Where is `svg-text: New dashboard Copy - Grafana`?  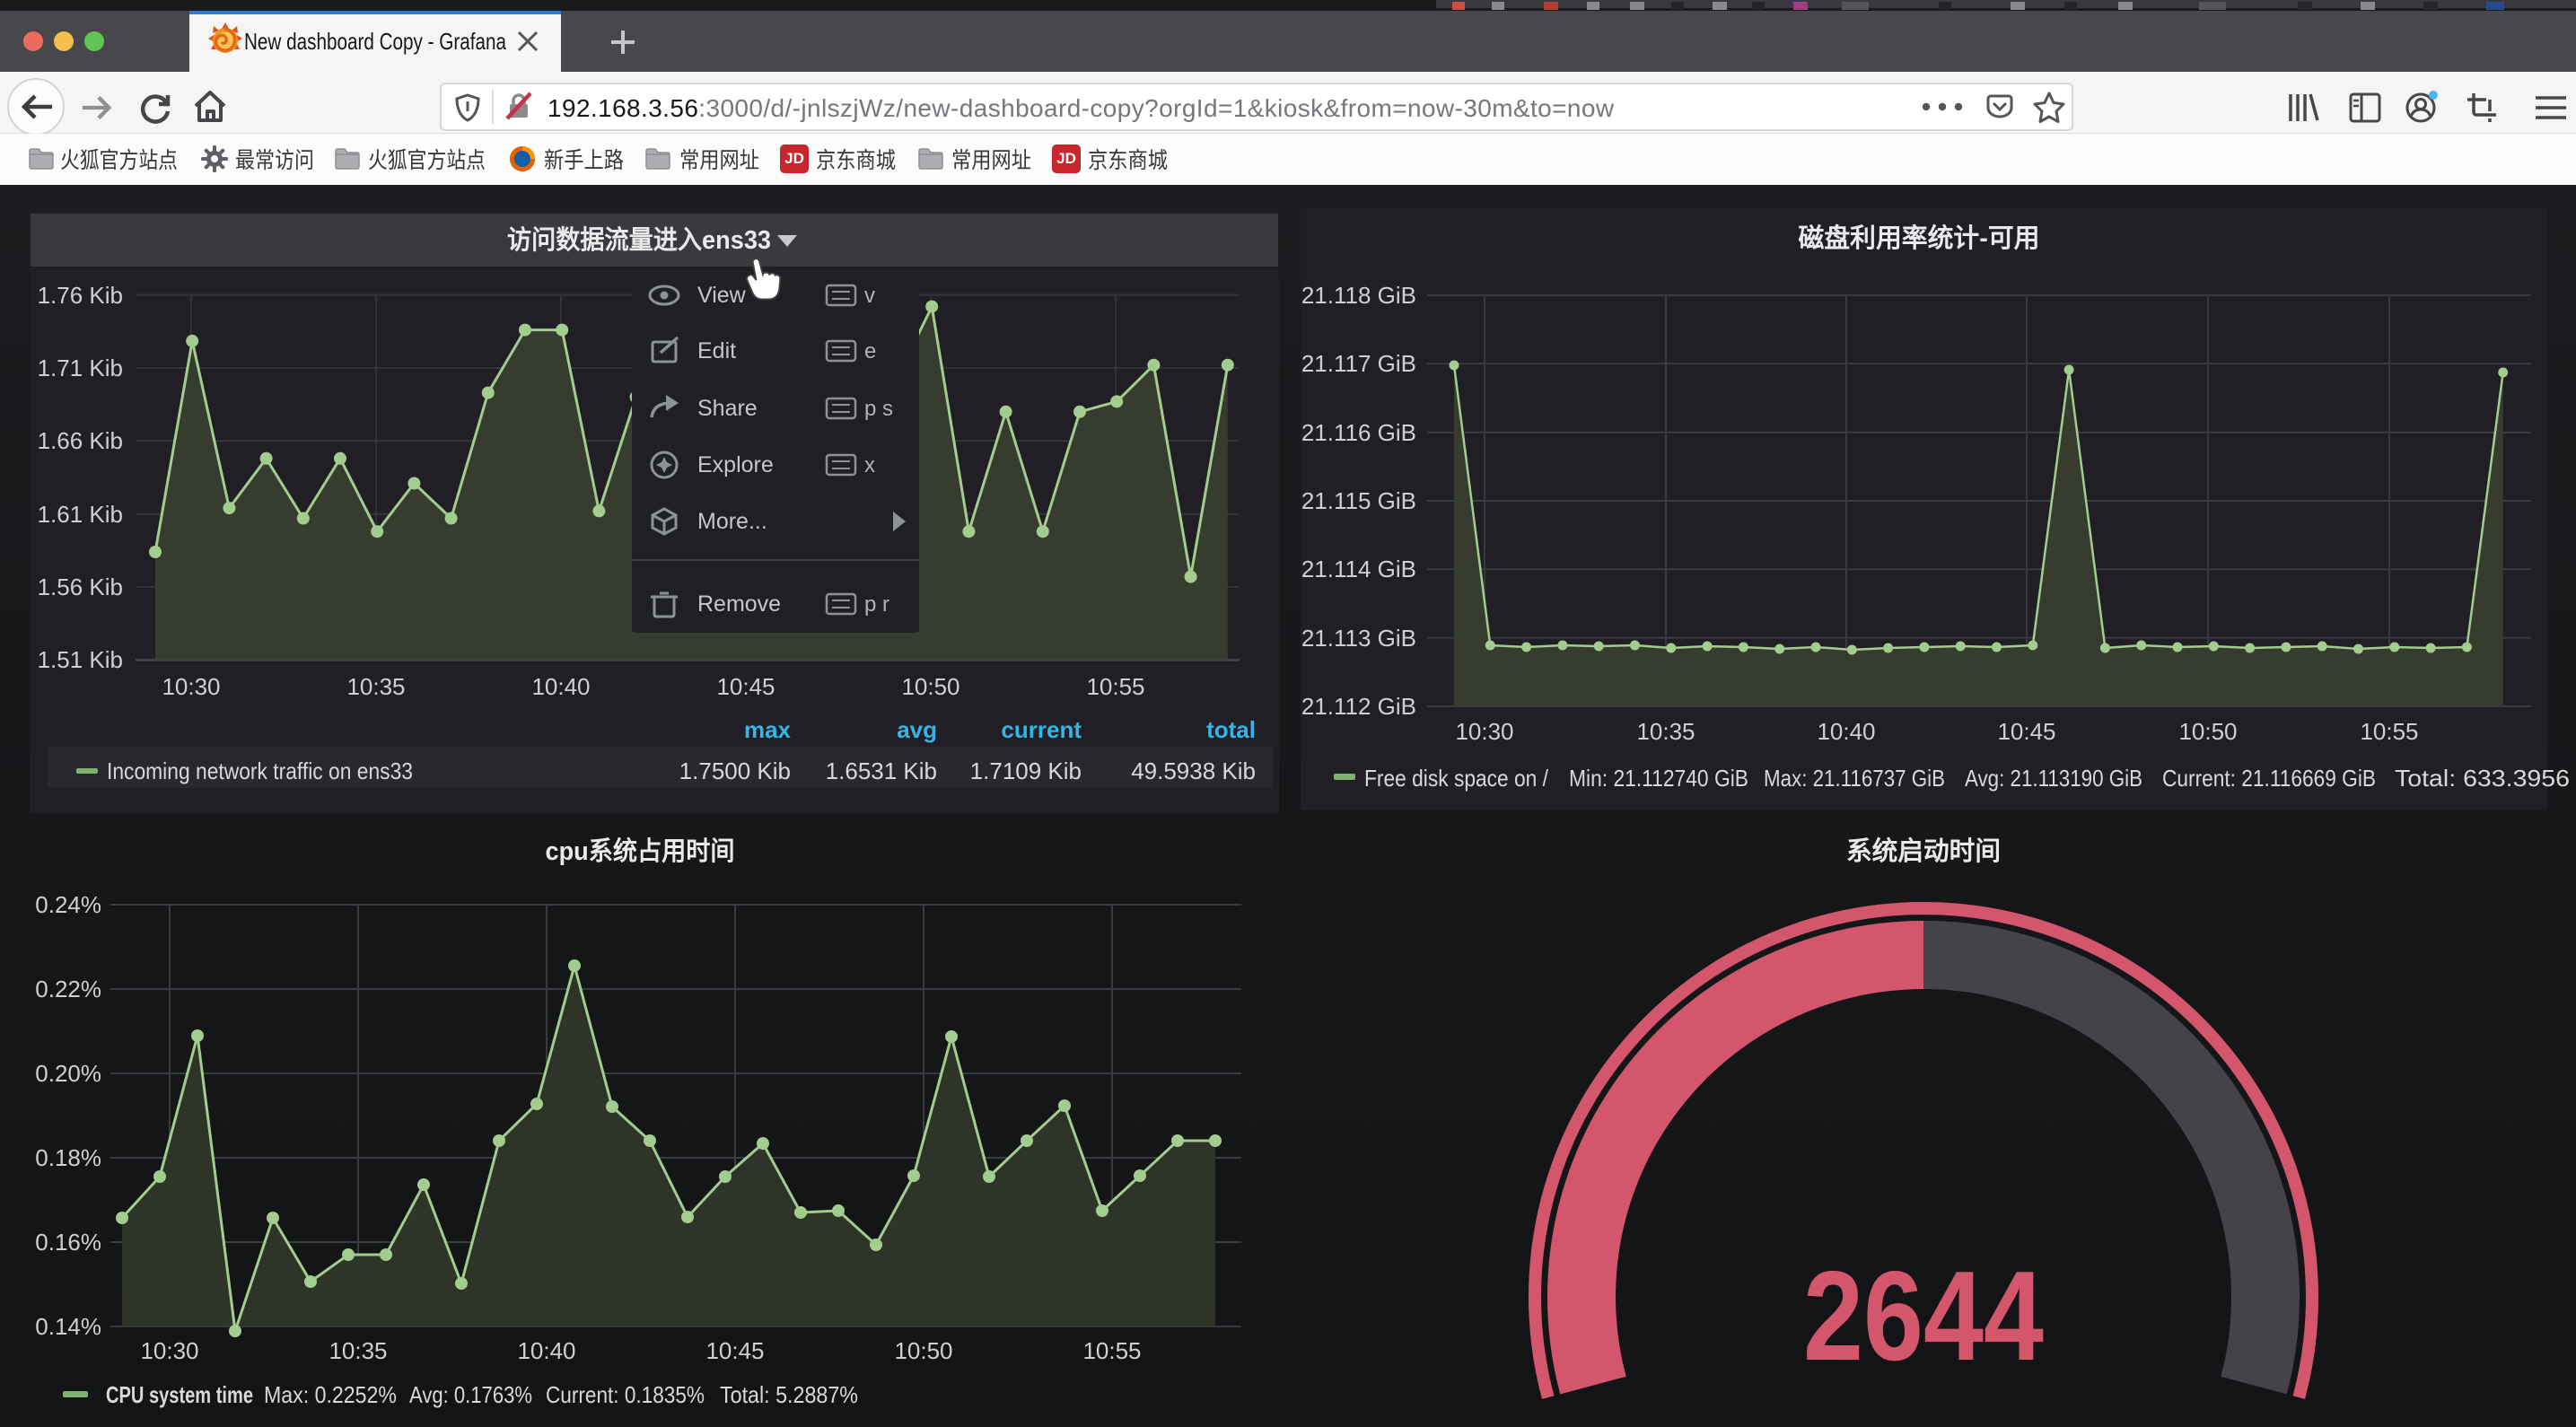
svg-text: New dashboard Copy - Grafana is located at coordinates (375, 41).